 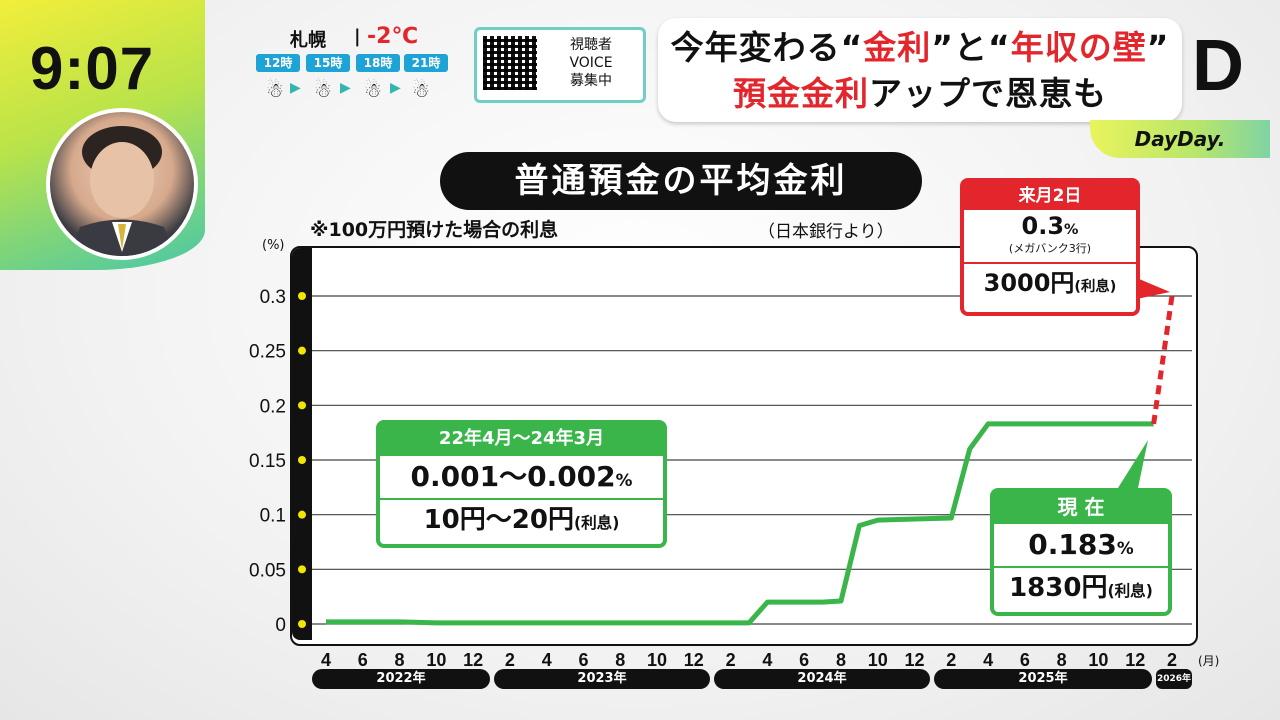 What do you see at coordinates (1218, 66) in the screenshot?
I see `brand-logo: D` at bounding box center [1218, 66].